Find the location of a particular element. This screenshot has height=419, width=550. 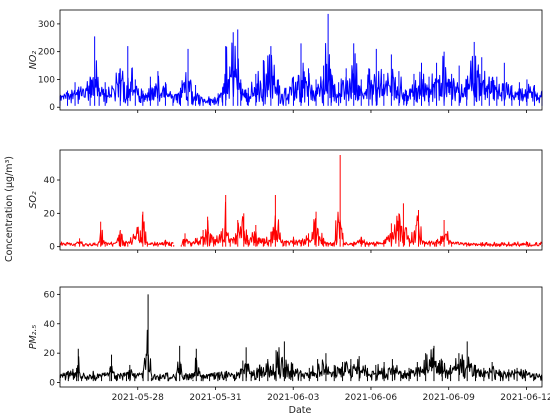

panel-y-label: SO₂ is located at coordinates (33, 200).